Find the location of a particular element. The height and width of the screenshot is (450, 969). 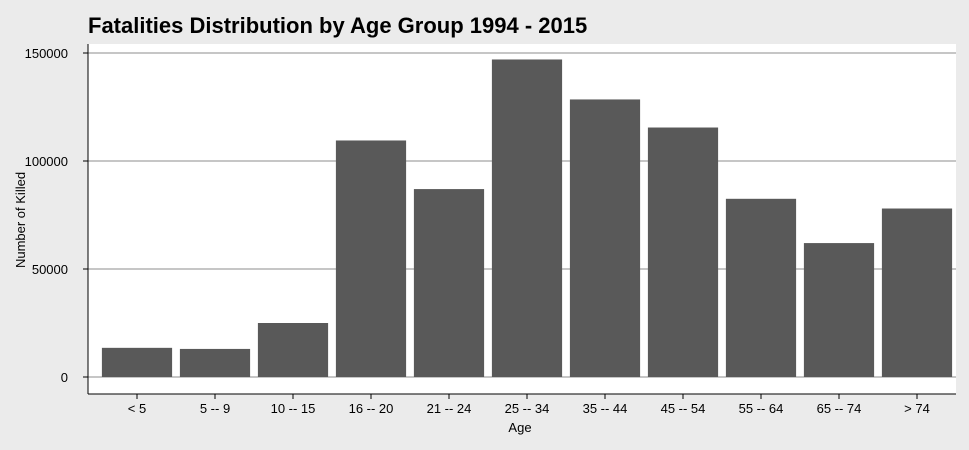

x-tick-label: 35 -- 44 is located at coordinates (605, 408).